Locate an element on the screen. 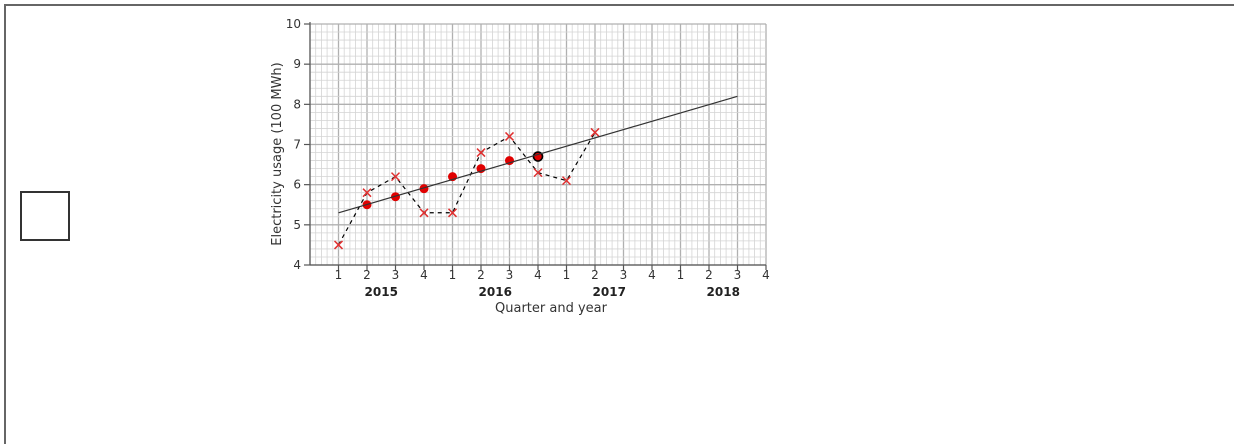 The width and height of the screenshot is (1234, 444). answer-checkbox is located at coordinates (45, 216).